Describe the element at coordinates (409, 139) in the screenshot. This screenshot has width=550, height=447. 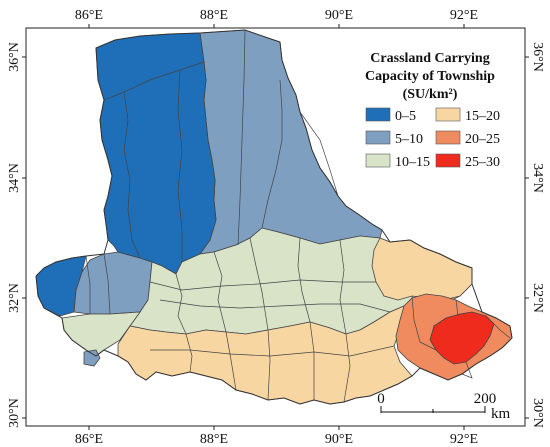
I see `legend-label-5-10: 5–10` at that location.